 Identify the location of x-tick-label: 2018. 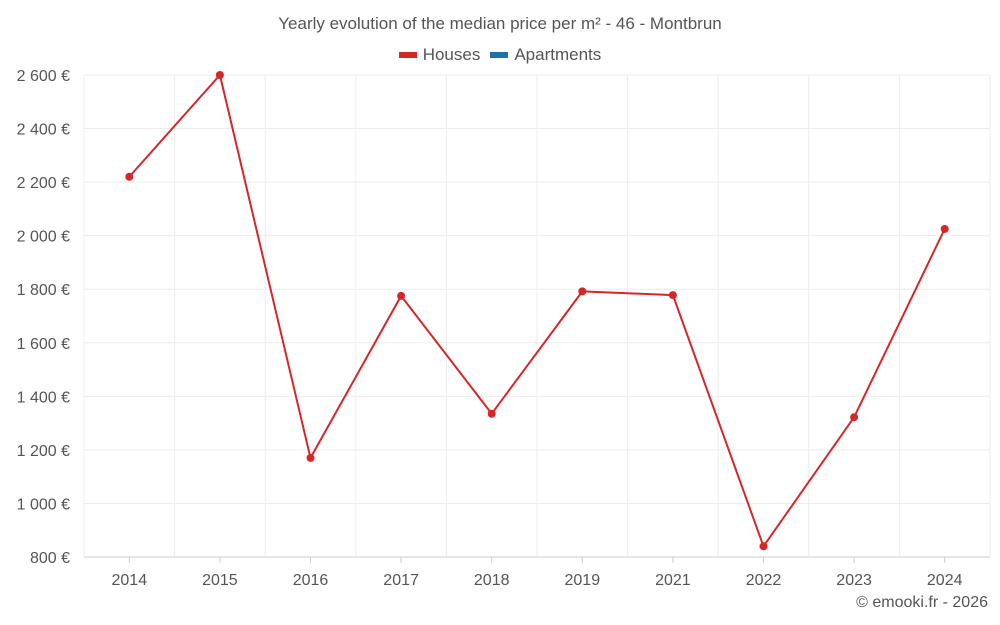
(492, 580).